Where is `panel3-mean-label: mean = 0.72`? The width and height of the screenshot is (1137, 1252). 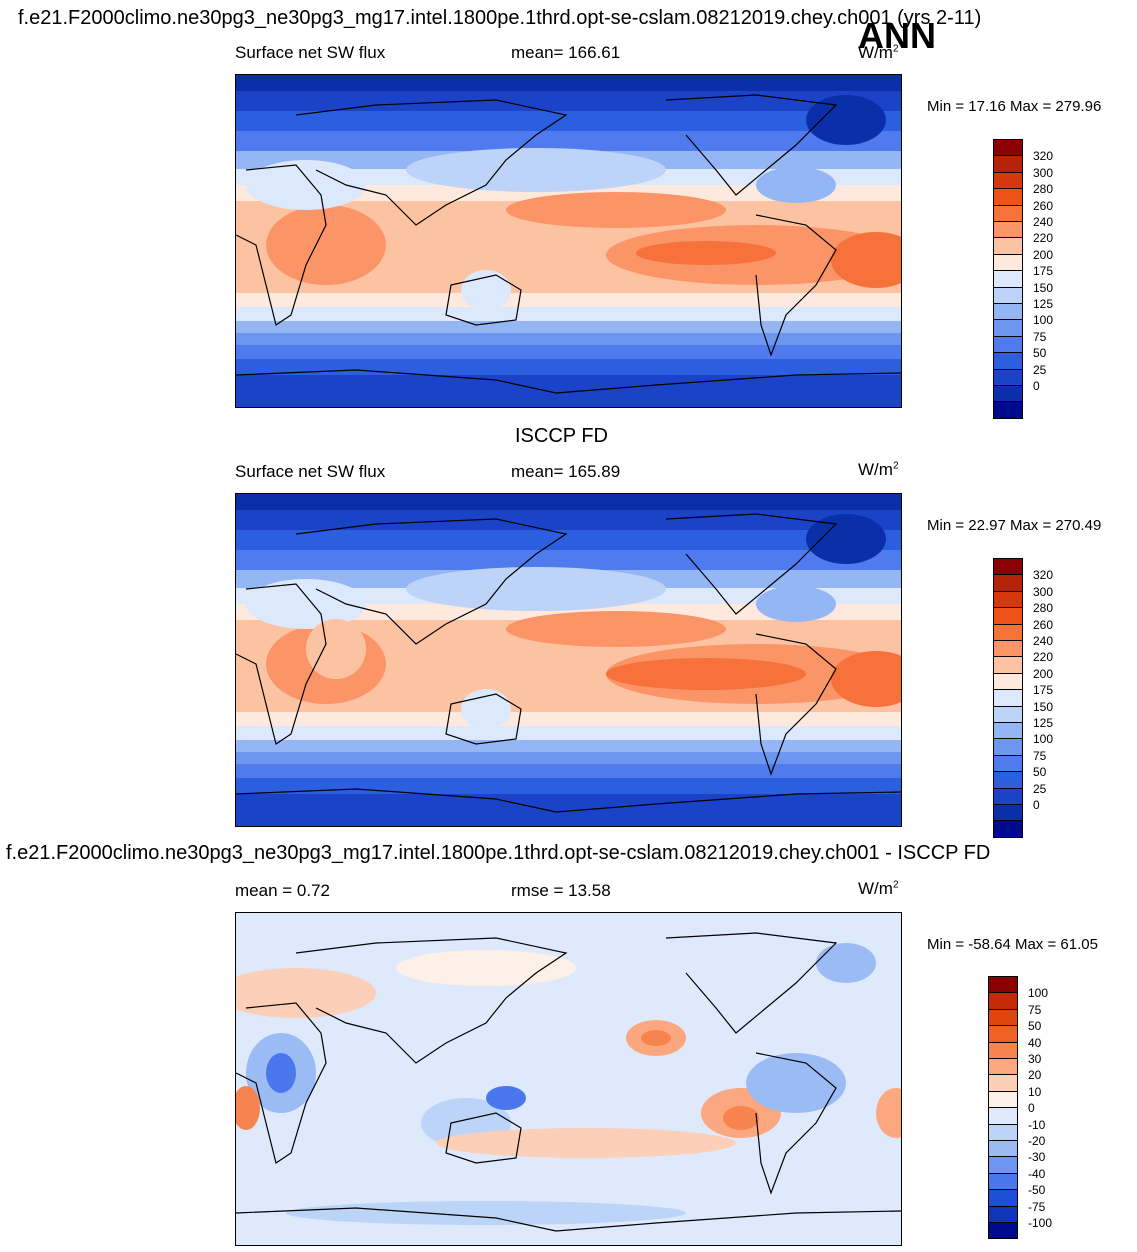 panel3-mean-label: mean = 0.72 is located at coordinates (282, 890).